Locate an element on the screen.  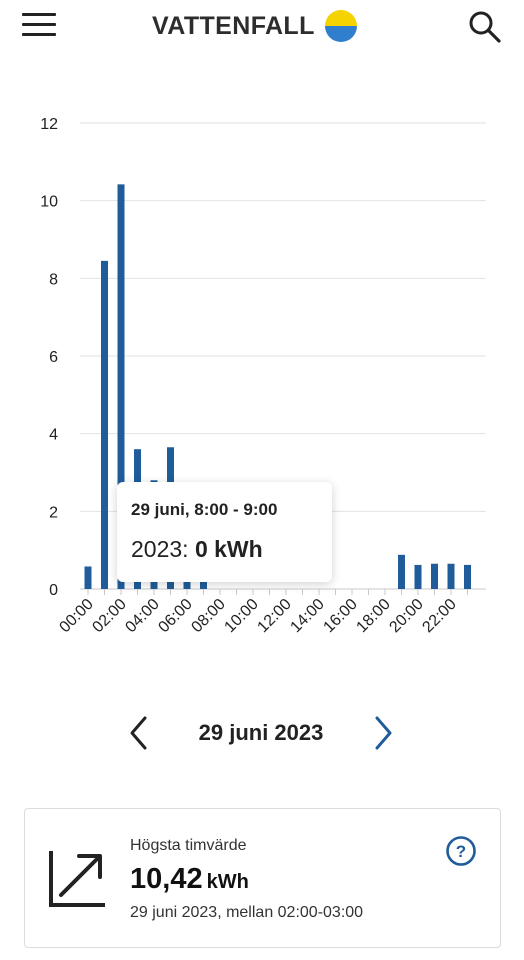
peak-label: Högsta timvärde is located at coordinates (188, 845).